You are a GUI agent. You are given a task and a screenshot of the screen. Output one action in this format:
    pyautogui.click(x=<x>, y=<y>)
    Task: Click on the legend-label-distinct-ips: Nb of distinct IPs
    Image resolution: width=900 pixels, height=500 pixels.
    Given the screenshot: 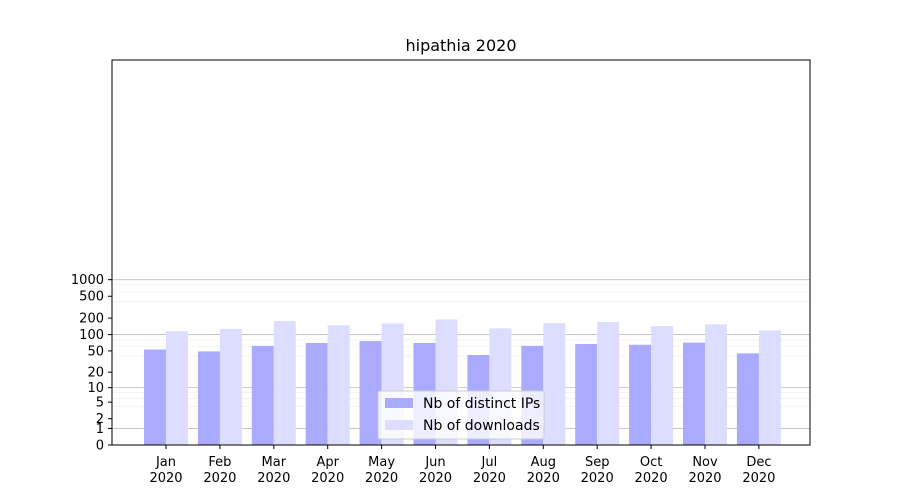 What is the action you would take?
    pyautogui.click(x=481, y=404)
    